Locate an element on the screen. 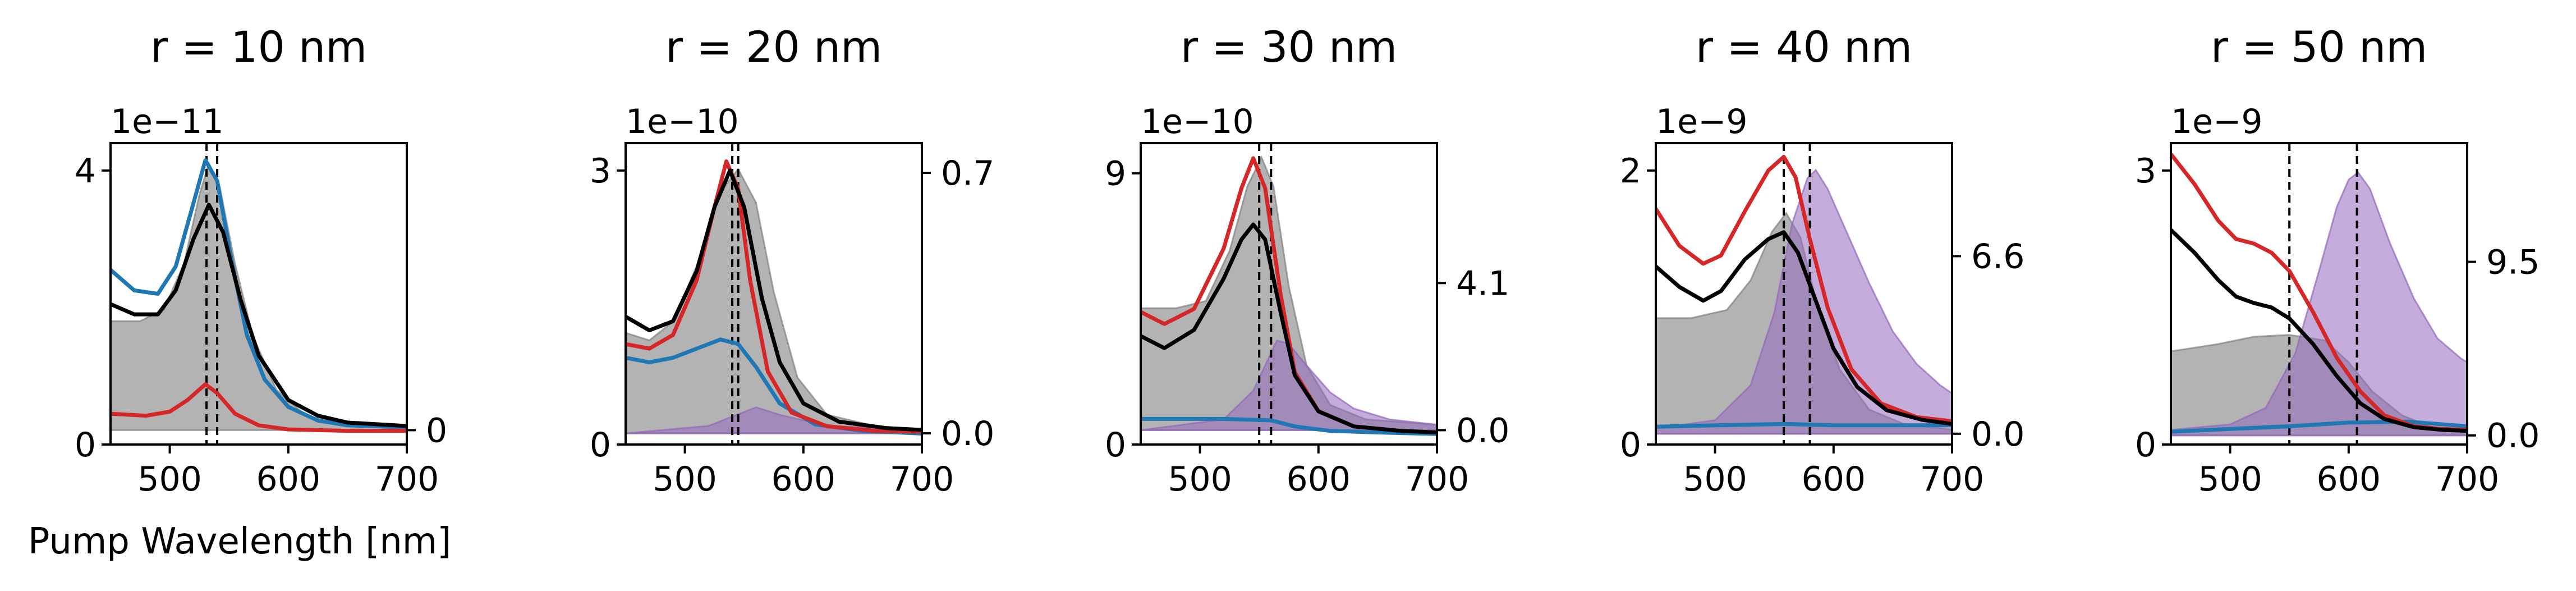 This screenshot has width=2576, height=591. panel-title: r = 50 nm is located at coordinates (2319, 47).